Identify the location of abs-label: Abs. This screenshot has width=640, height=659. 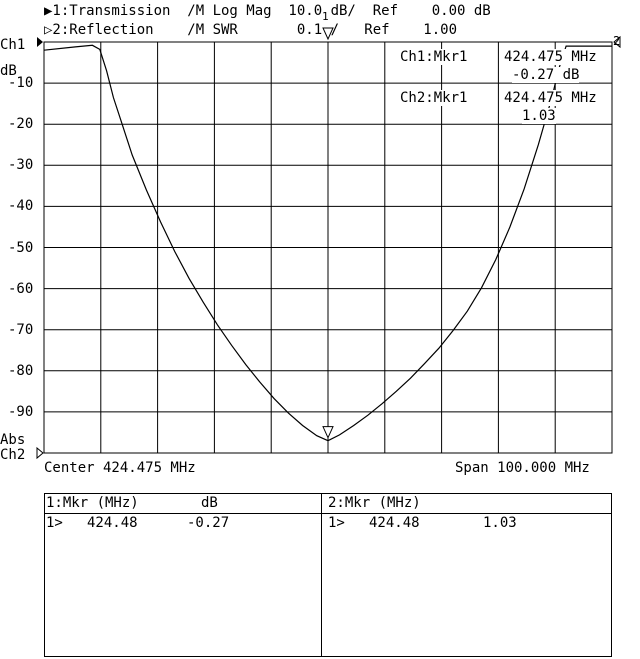
(13, 440).